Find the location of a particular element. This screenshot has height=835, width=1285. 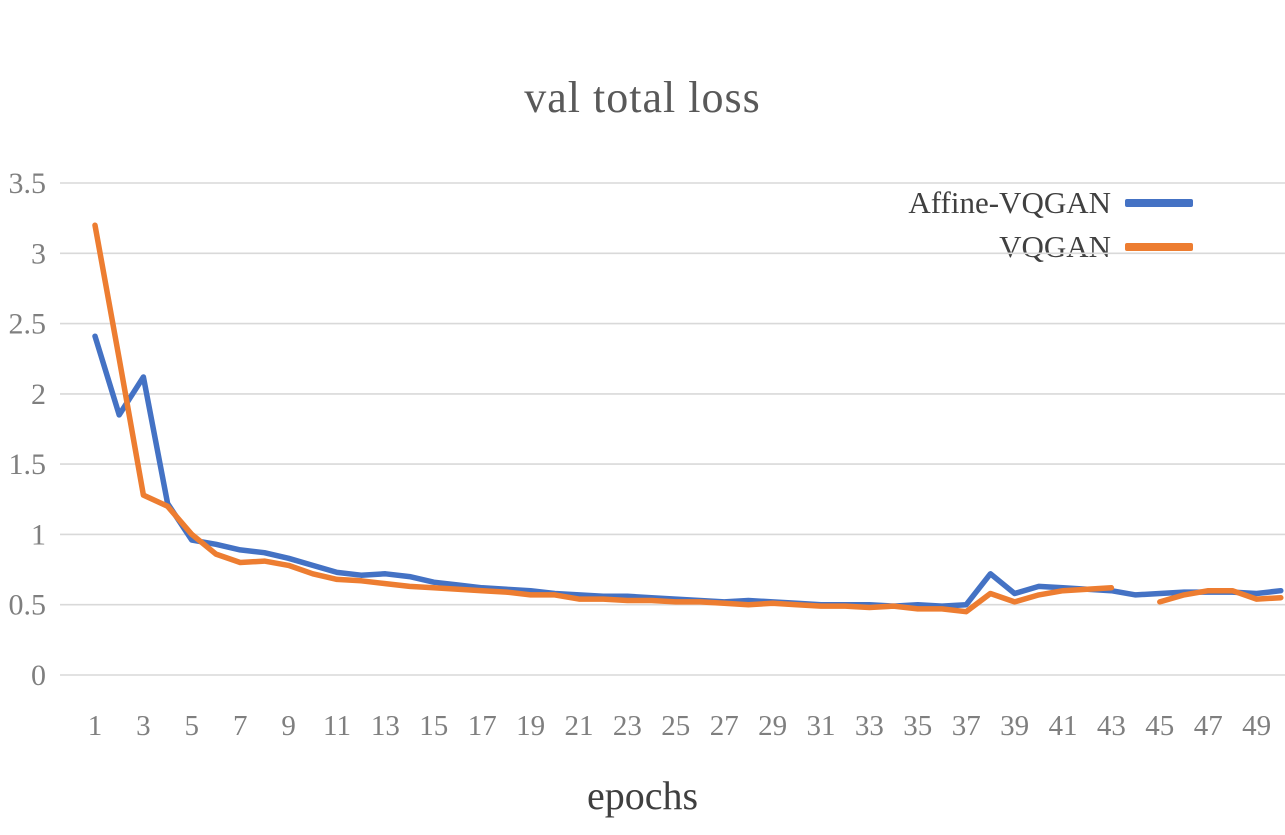

x-tick-label: 43 is located at coordinates (1111, 726).